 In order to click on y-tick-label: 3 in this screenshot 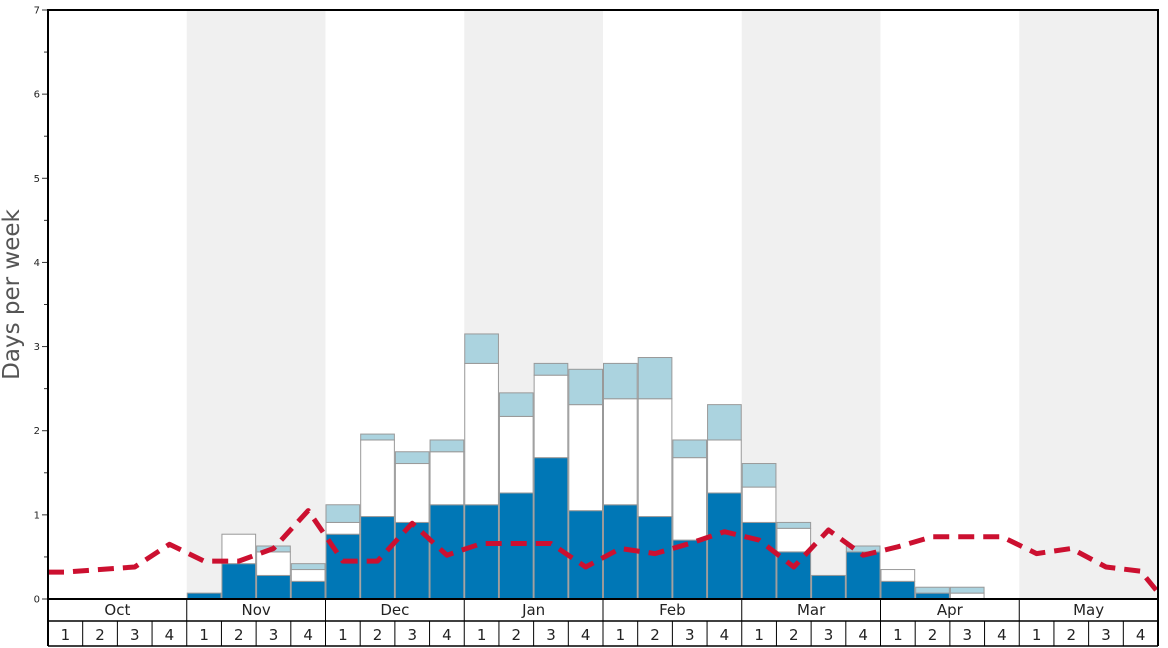, I will do `click(37, 347)`.